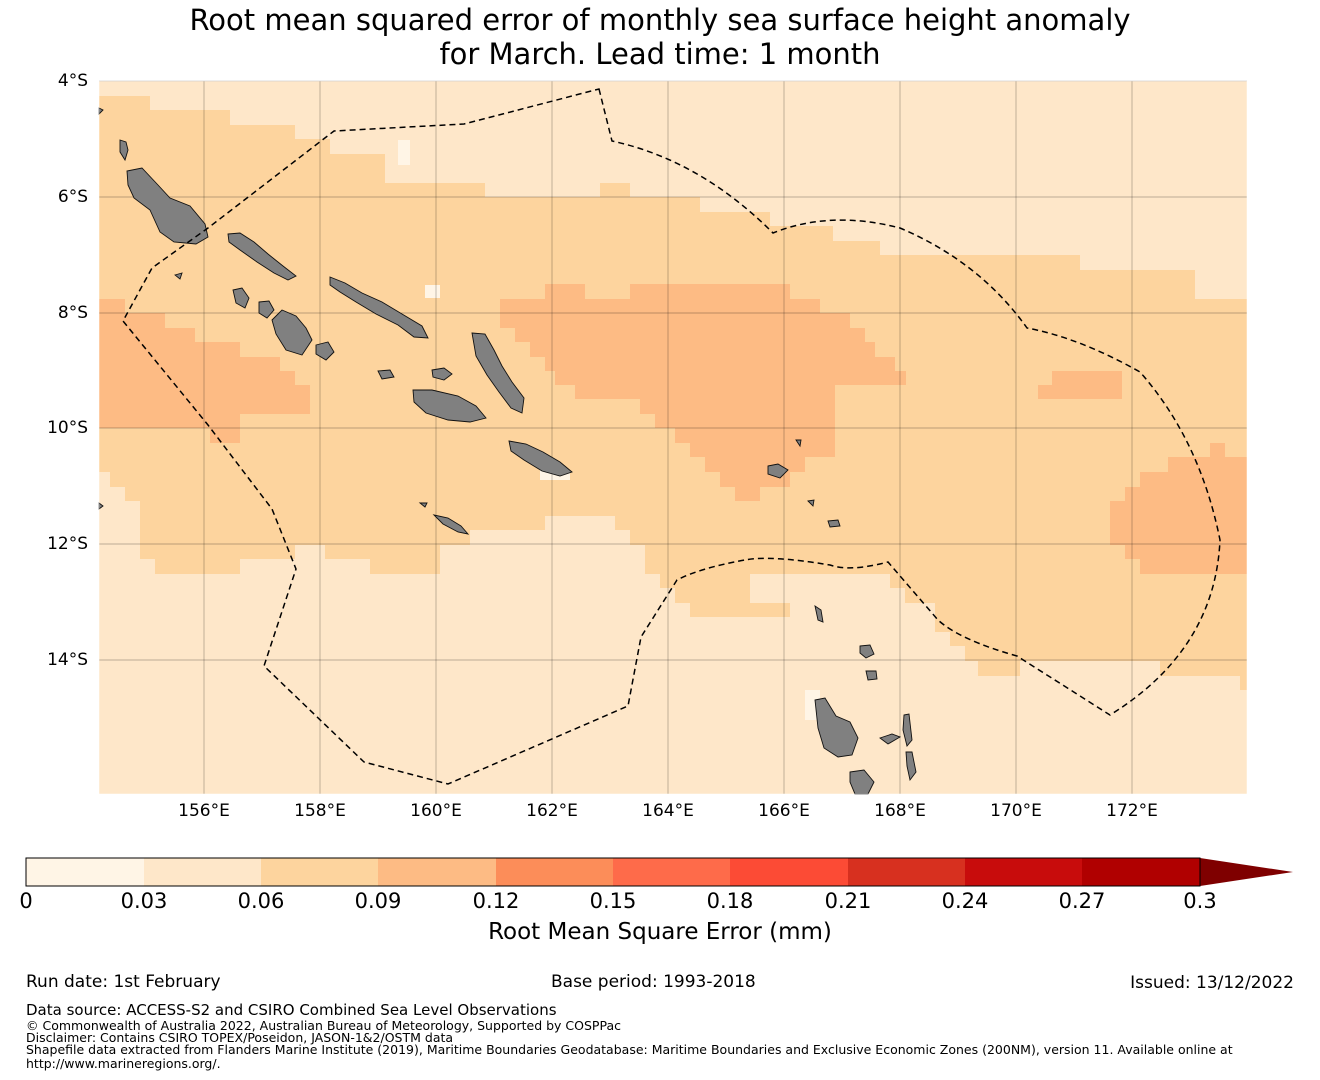 This screenshot has height=1080, width=1320. Describe the element at coordinates (451, 524) in the screenshot. I see `island-rennell` at that location.